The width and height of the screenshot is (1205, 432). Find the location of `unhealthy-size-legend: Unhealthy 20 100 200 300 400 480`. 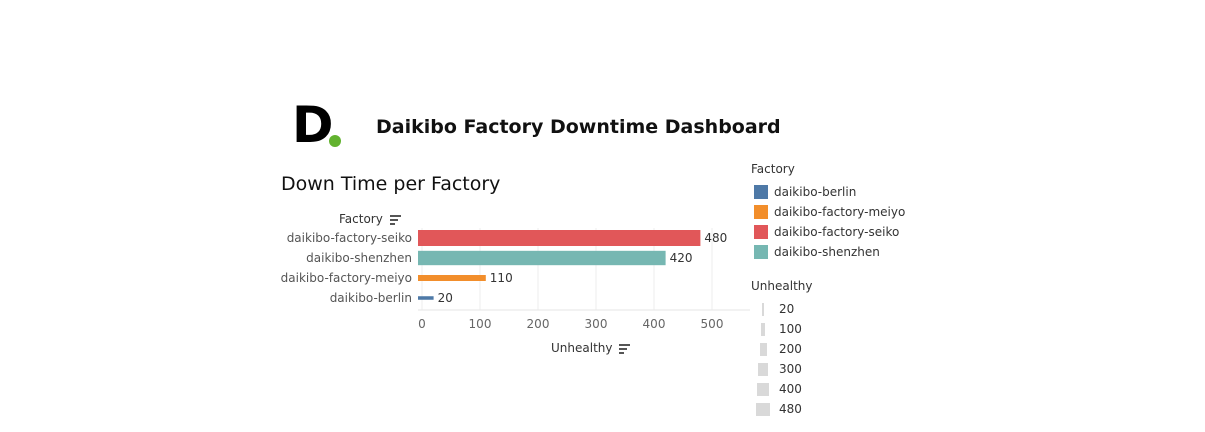

unhealthy-size-legend: Unhealthy 20 100 200 300 400 480 is located at coordinates (781, 349).